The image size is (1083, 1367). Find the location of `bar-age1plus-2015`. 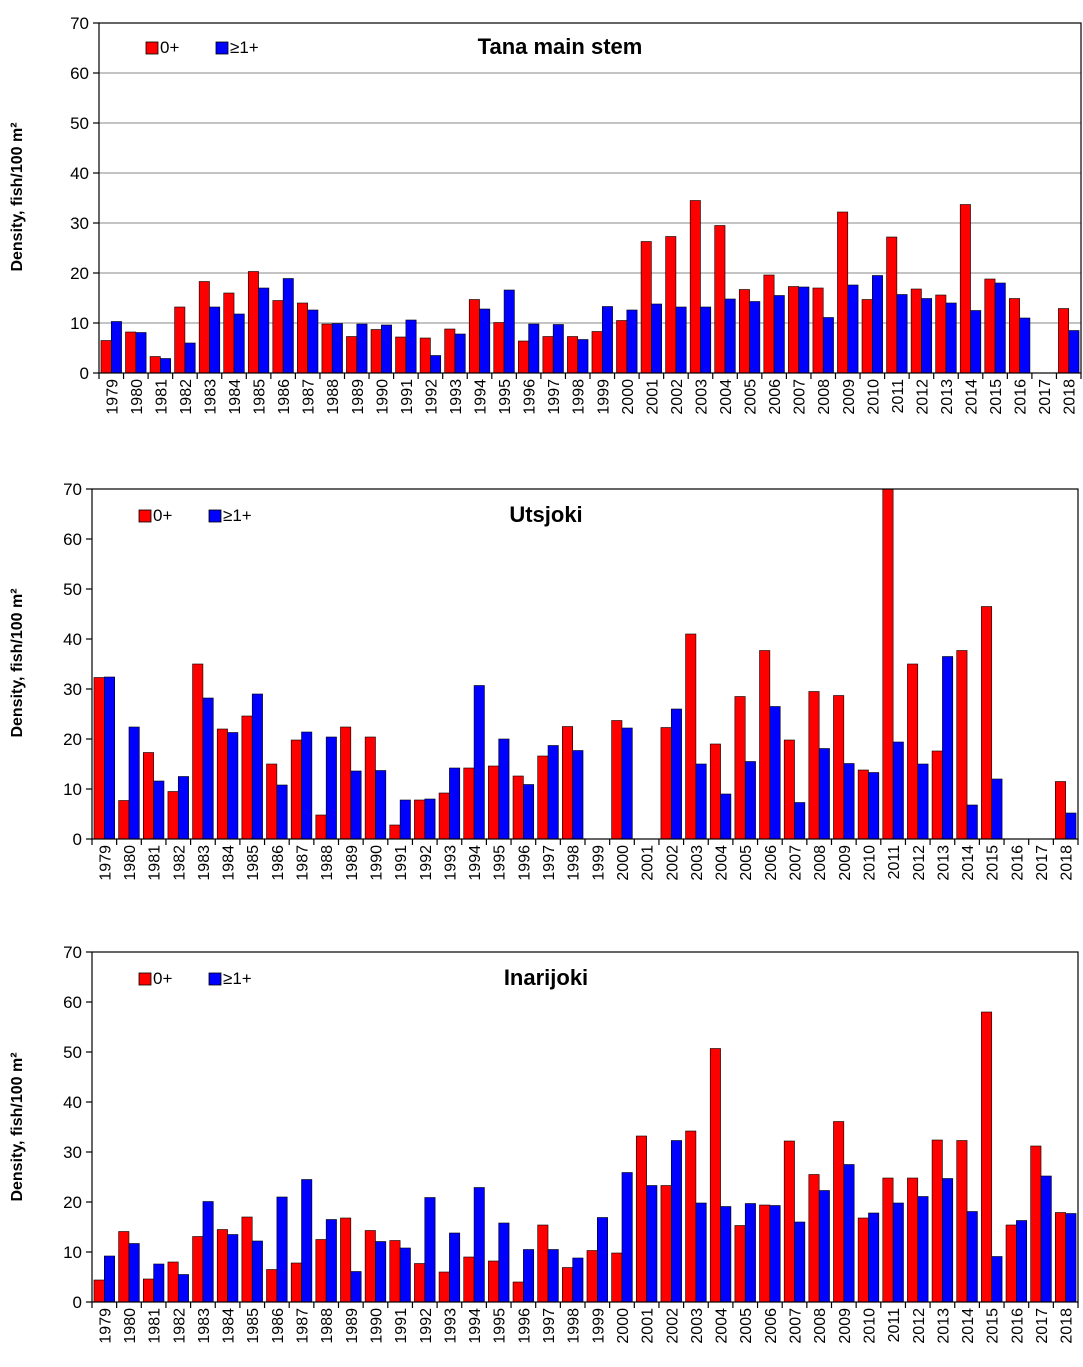

bar-age1plus-2015 is located at coordinates (997, 809).